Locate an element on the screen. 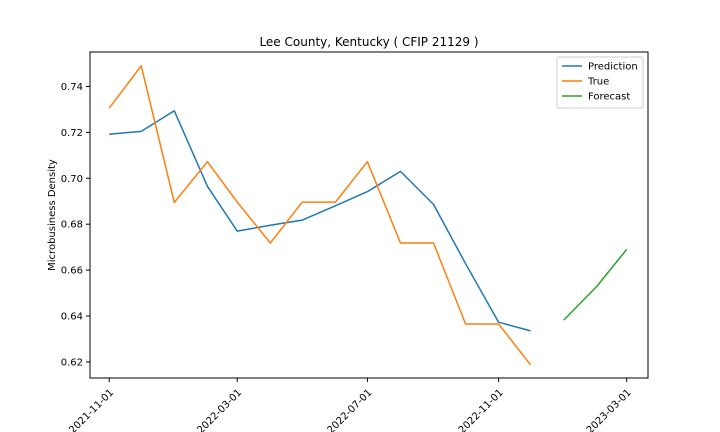  y-tick-label: 0.68 is located at coordinates (72, 225).